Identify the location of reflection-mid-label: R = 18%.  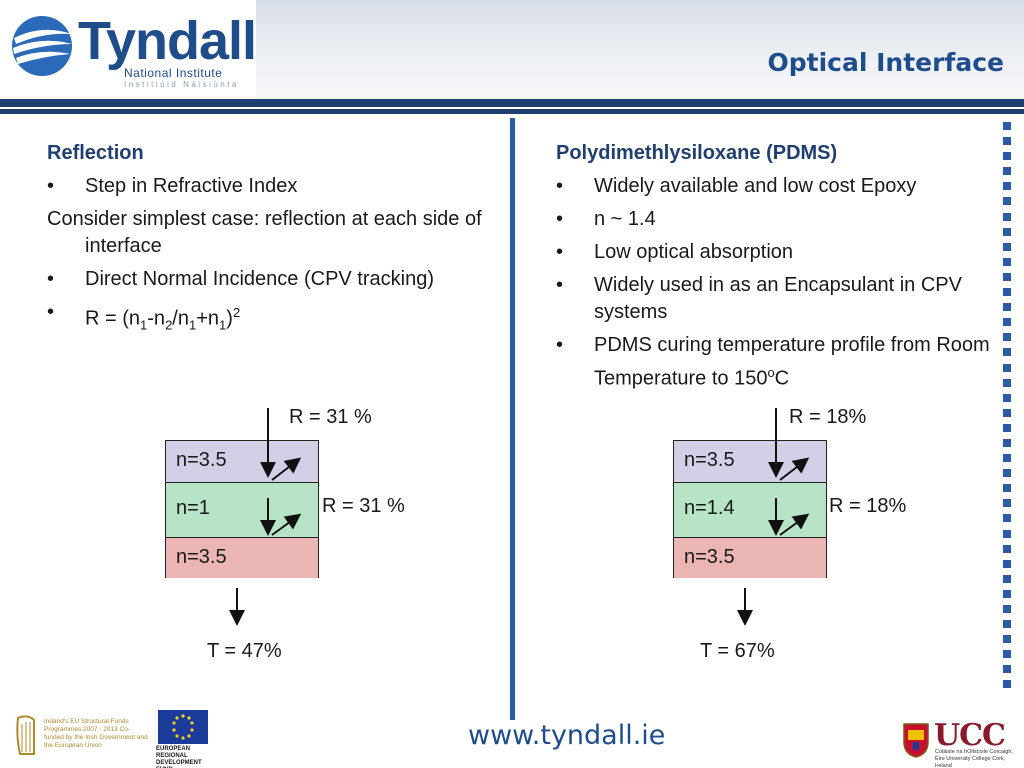
(868, 506).